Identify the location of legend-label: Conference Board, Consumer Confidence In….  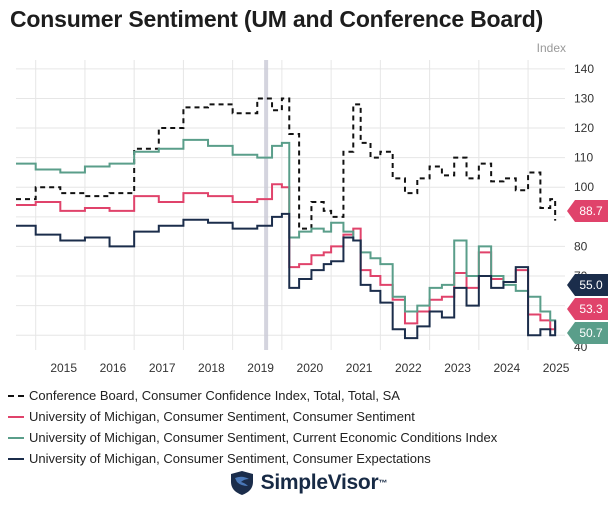
(214, 395).